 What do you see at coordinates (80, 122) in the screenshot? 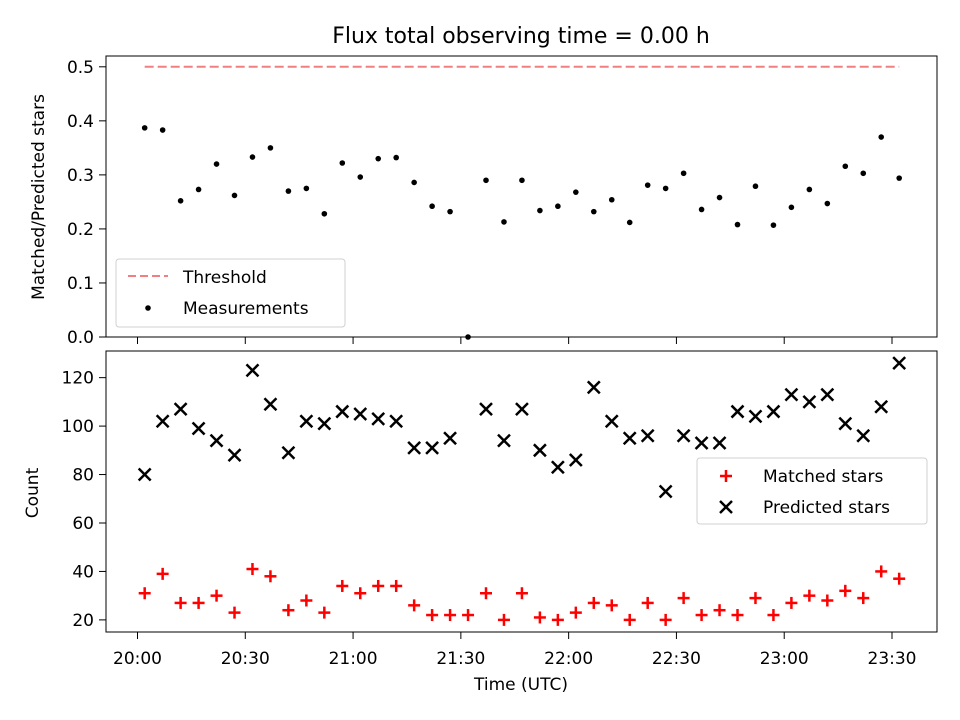
I see `top-y-tick-label: 0.4` at bounding box center [80, 122].